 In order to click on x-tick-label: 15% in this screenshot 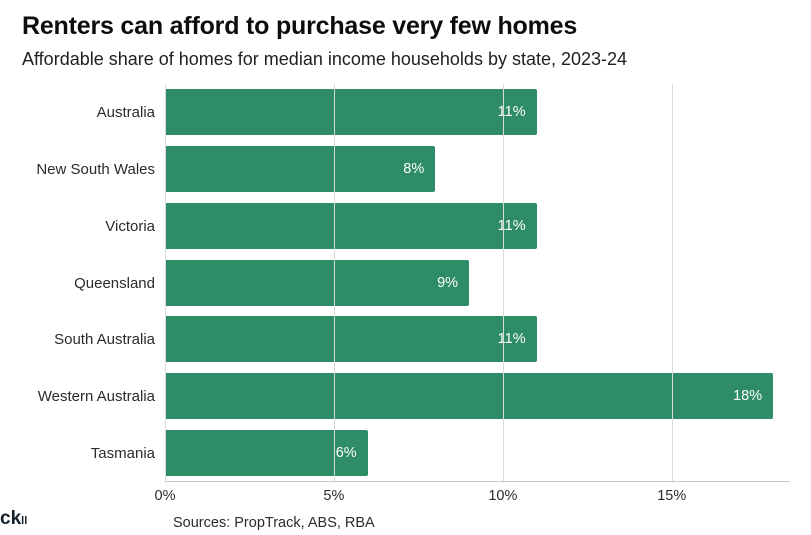, I will do `click(672, 496)`.